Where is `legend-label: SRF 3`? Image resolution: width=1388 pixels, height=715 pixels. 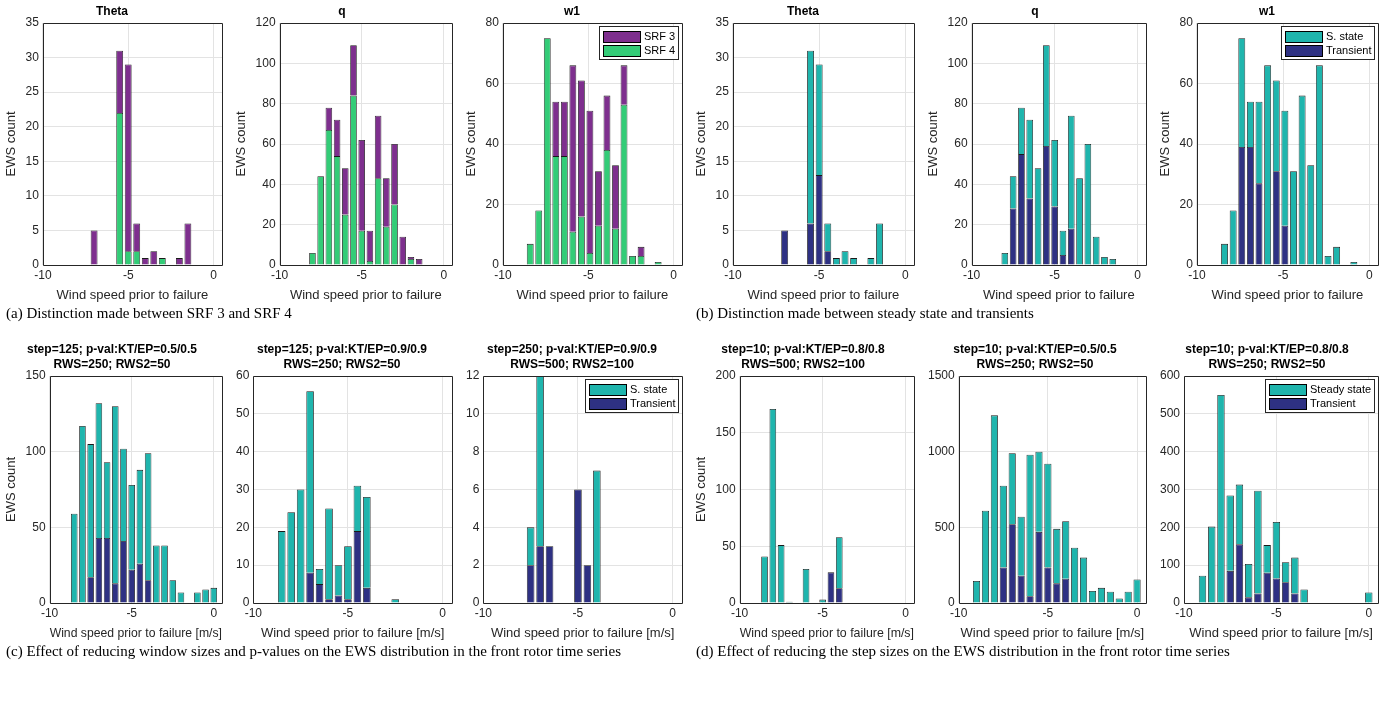
legend-label: SRF 3 is located at coordinates (660, 36).